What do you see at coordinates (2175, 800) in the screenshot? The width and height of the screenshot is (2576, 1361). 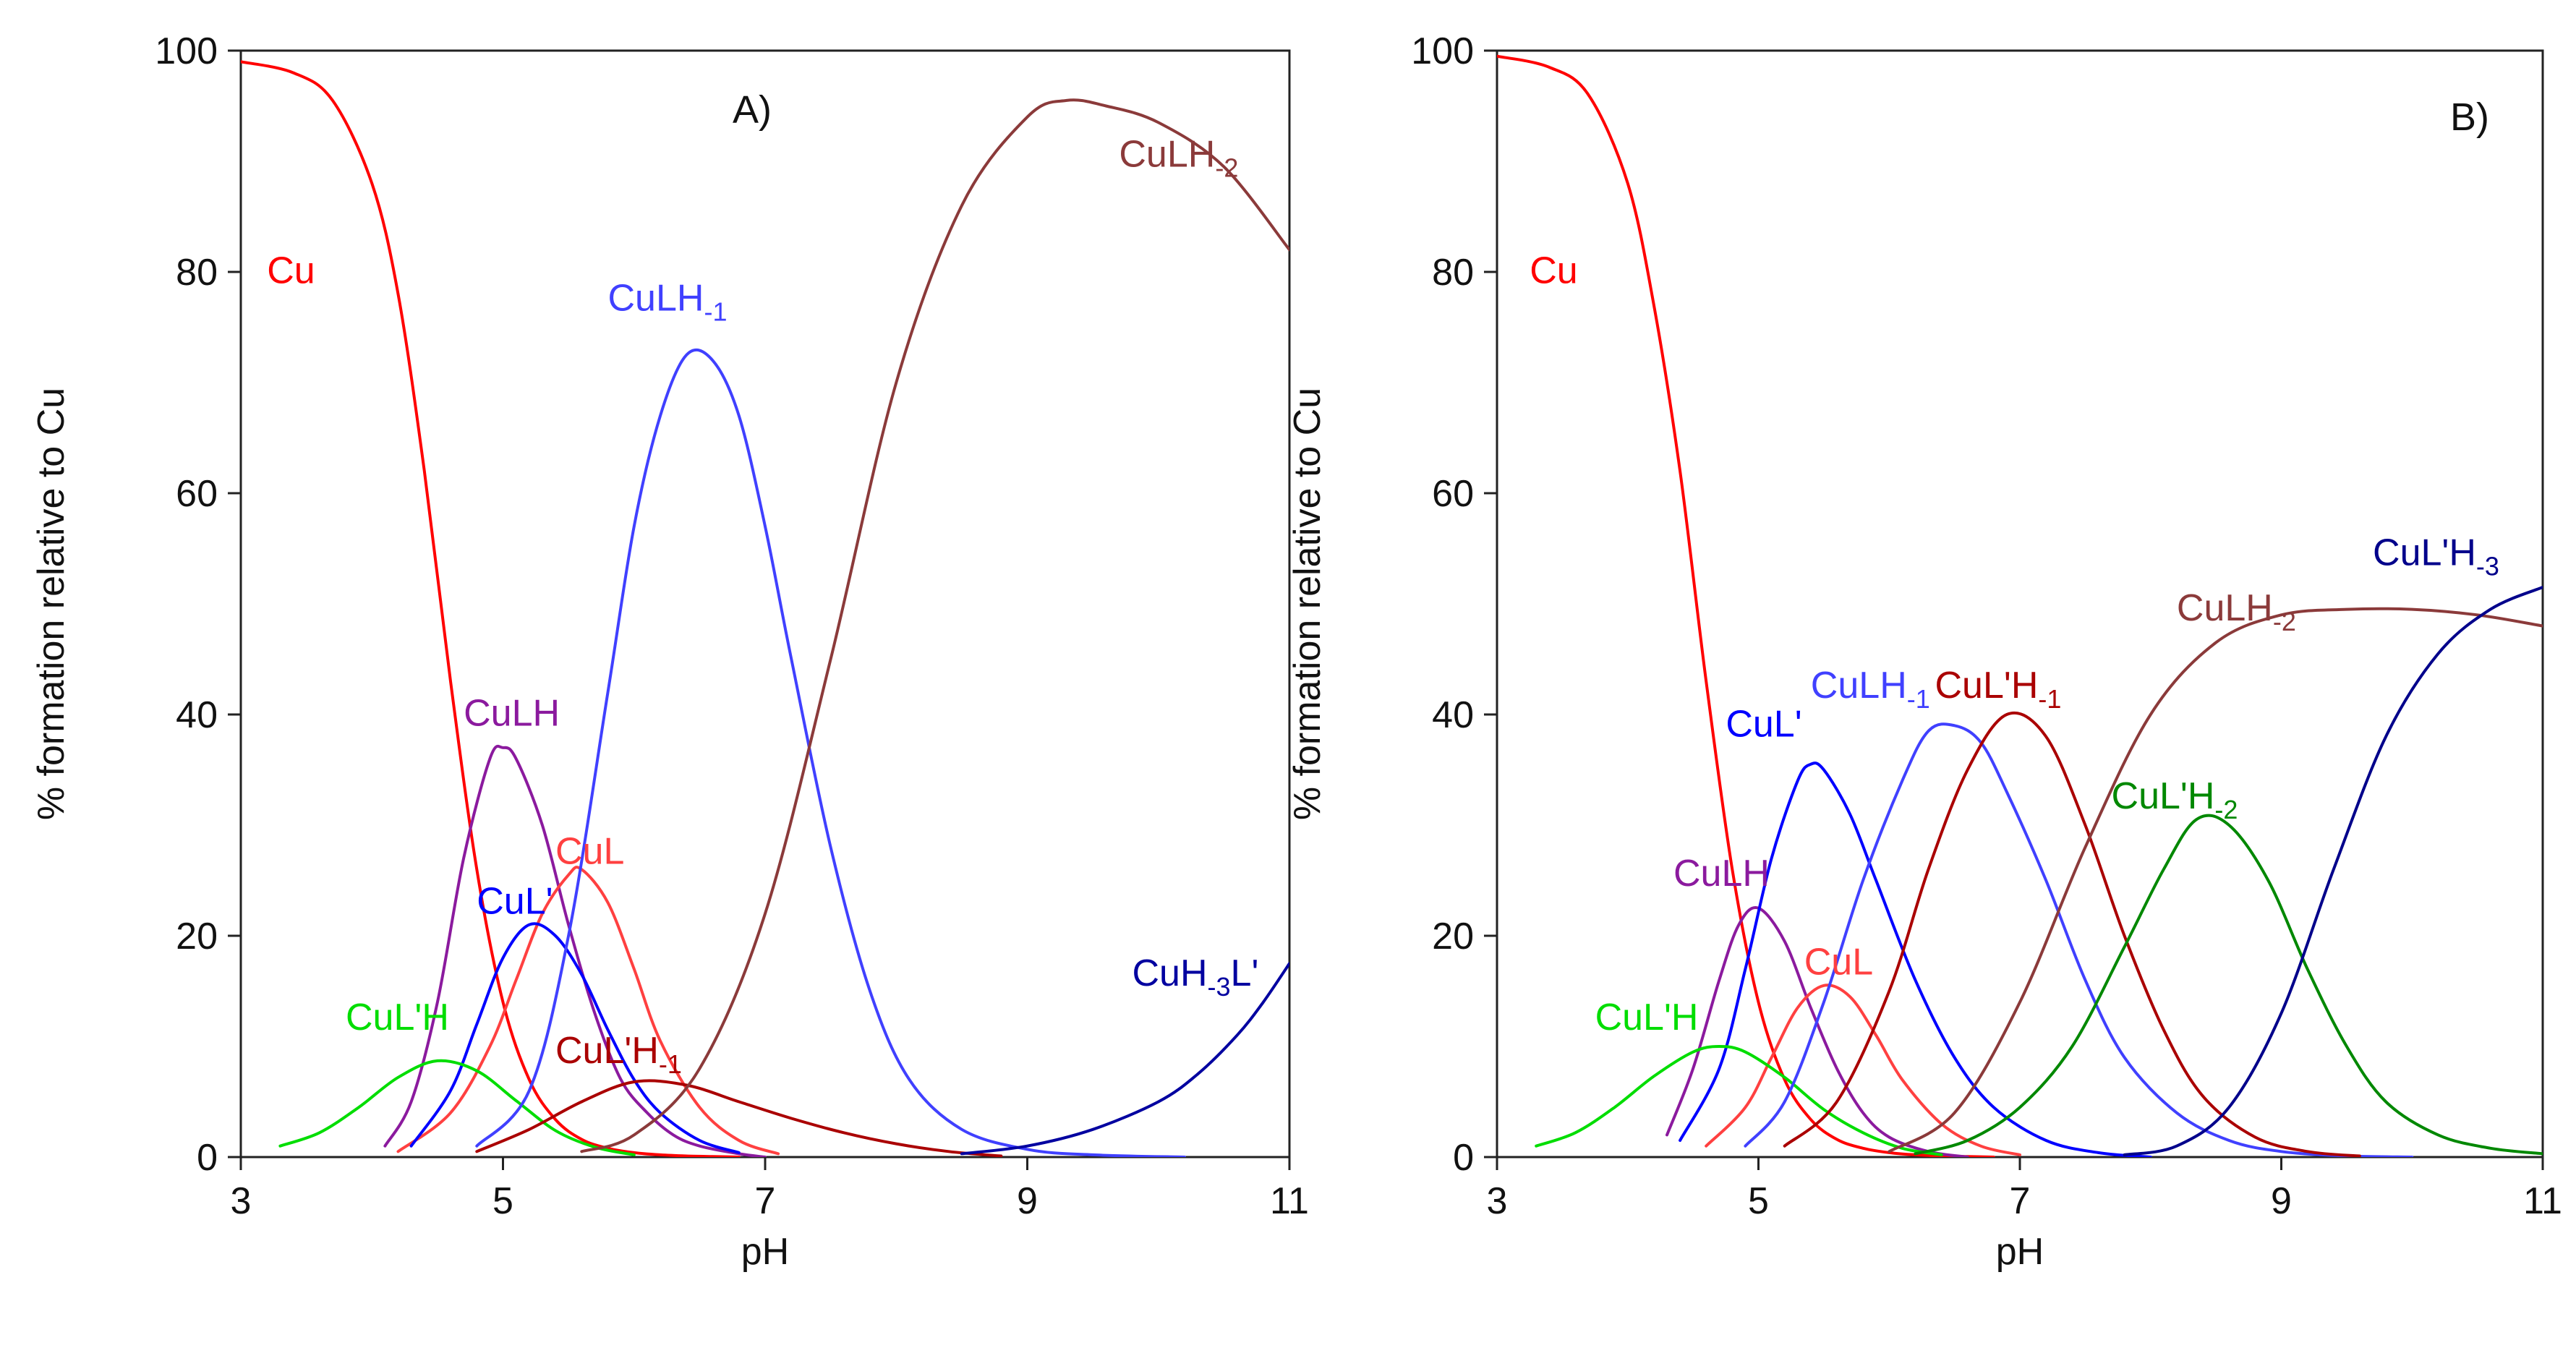 I see `series-label-8: CuL'H-2` at bounding box center [2175, 800].